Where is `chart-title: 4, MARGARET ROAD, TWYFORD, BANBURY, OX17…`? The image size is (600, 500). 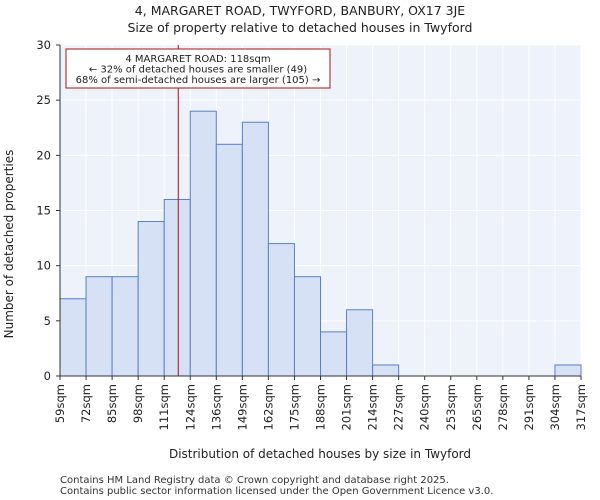 chart-title: 4, MARGARET ROAD, TWYFORD, BANBURY, OX17… is located at coordinates (300, 10).